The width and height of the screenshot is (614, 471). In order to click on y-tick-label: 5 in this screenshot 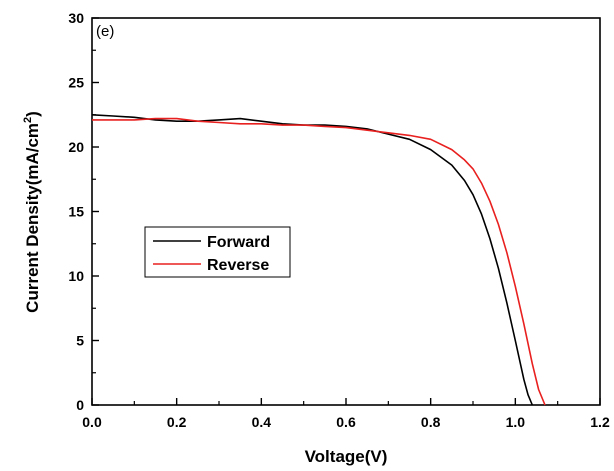, I will do `click(80, 341)`.